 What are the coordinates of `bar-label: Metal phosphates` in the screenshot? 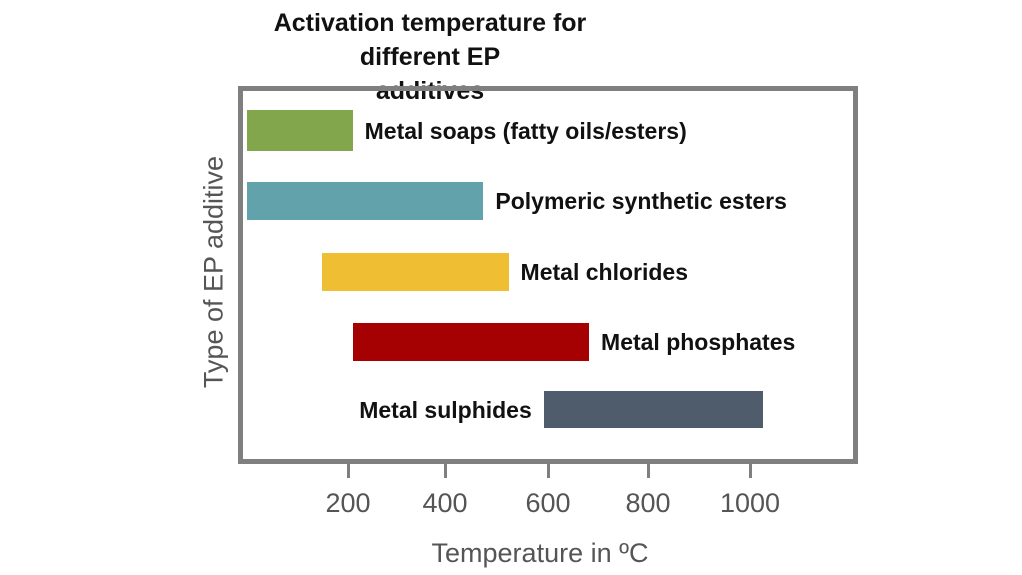 It's located at (698, 342).